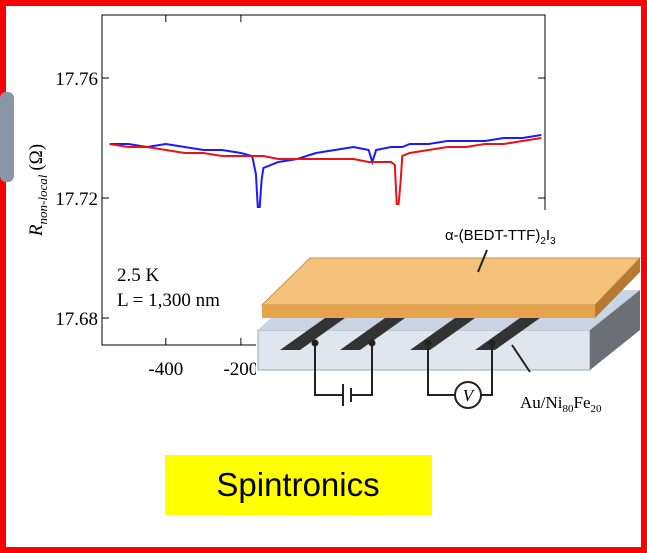 This screenshot has width=647, height=553. What do you see at coordinates (165, 369) in the screenshot?
I see `x-tick-label: -400` at bounding box center [165, 369].